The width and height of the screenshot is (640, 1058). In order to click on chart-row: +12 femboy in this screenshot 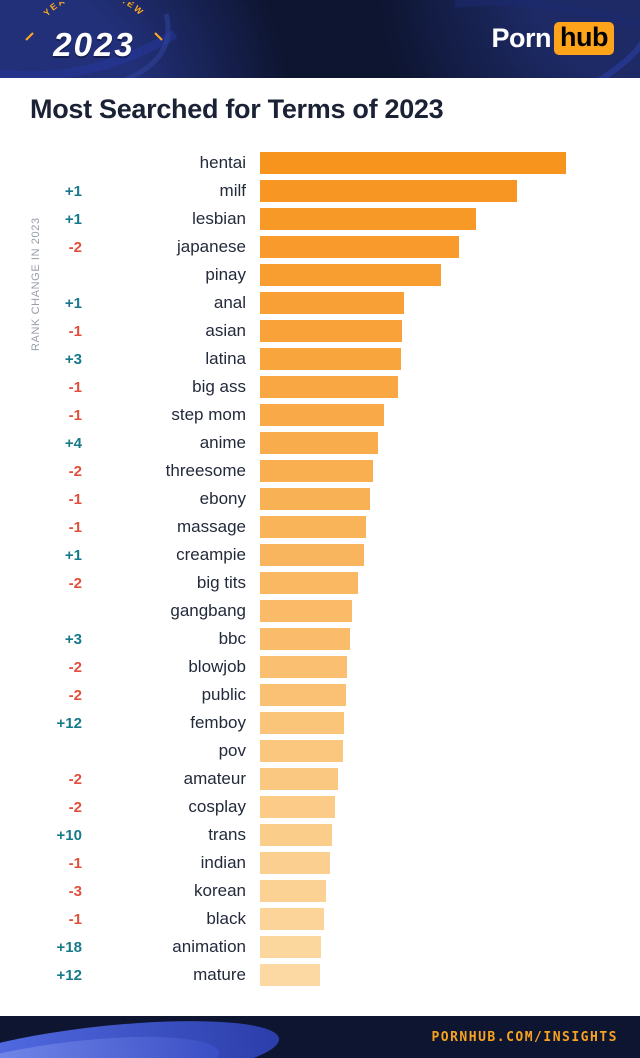, I will do `click(320, 723)`.